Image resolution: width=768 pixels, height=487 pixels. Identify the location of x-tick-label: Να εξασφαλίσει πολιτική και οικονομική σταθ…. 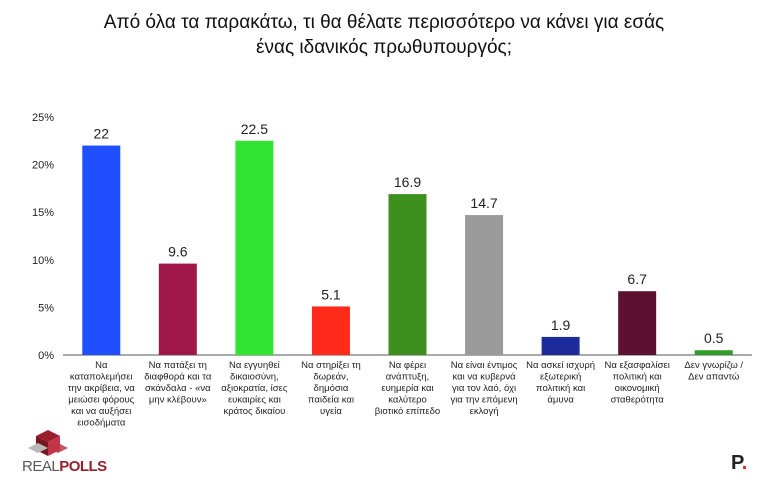
(637, 383).